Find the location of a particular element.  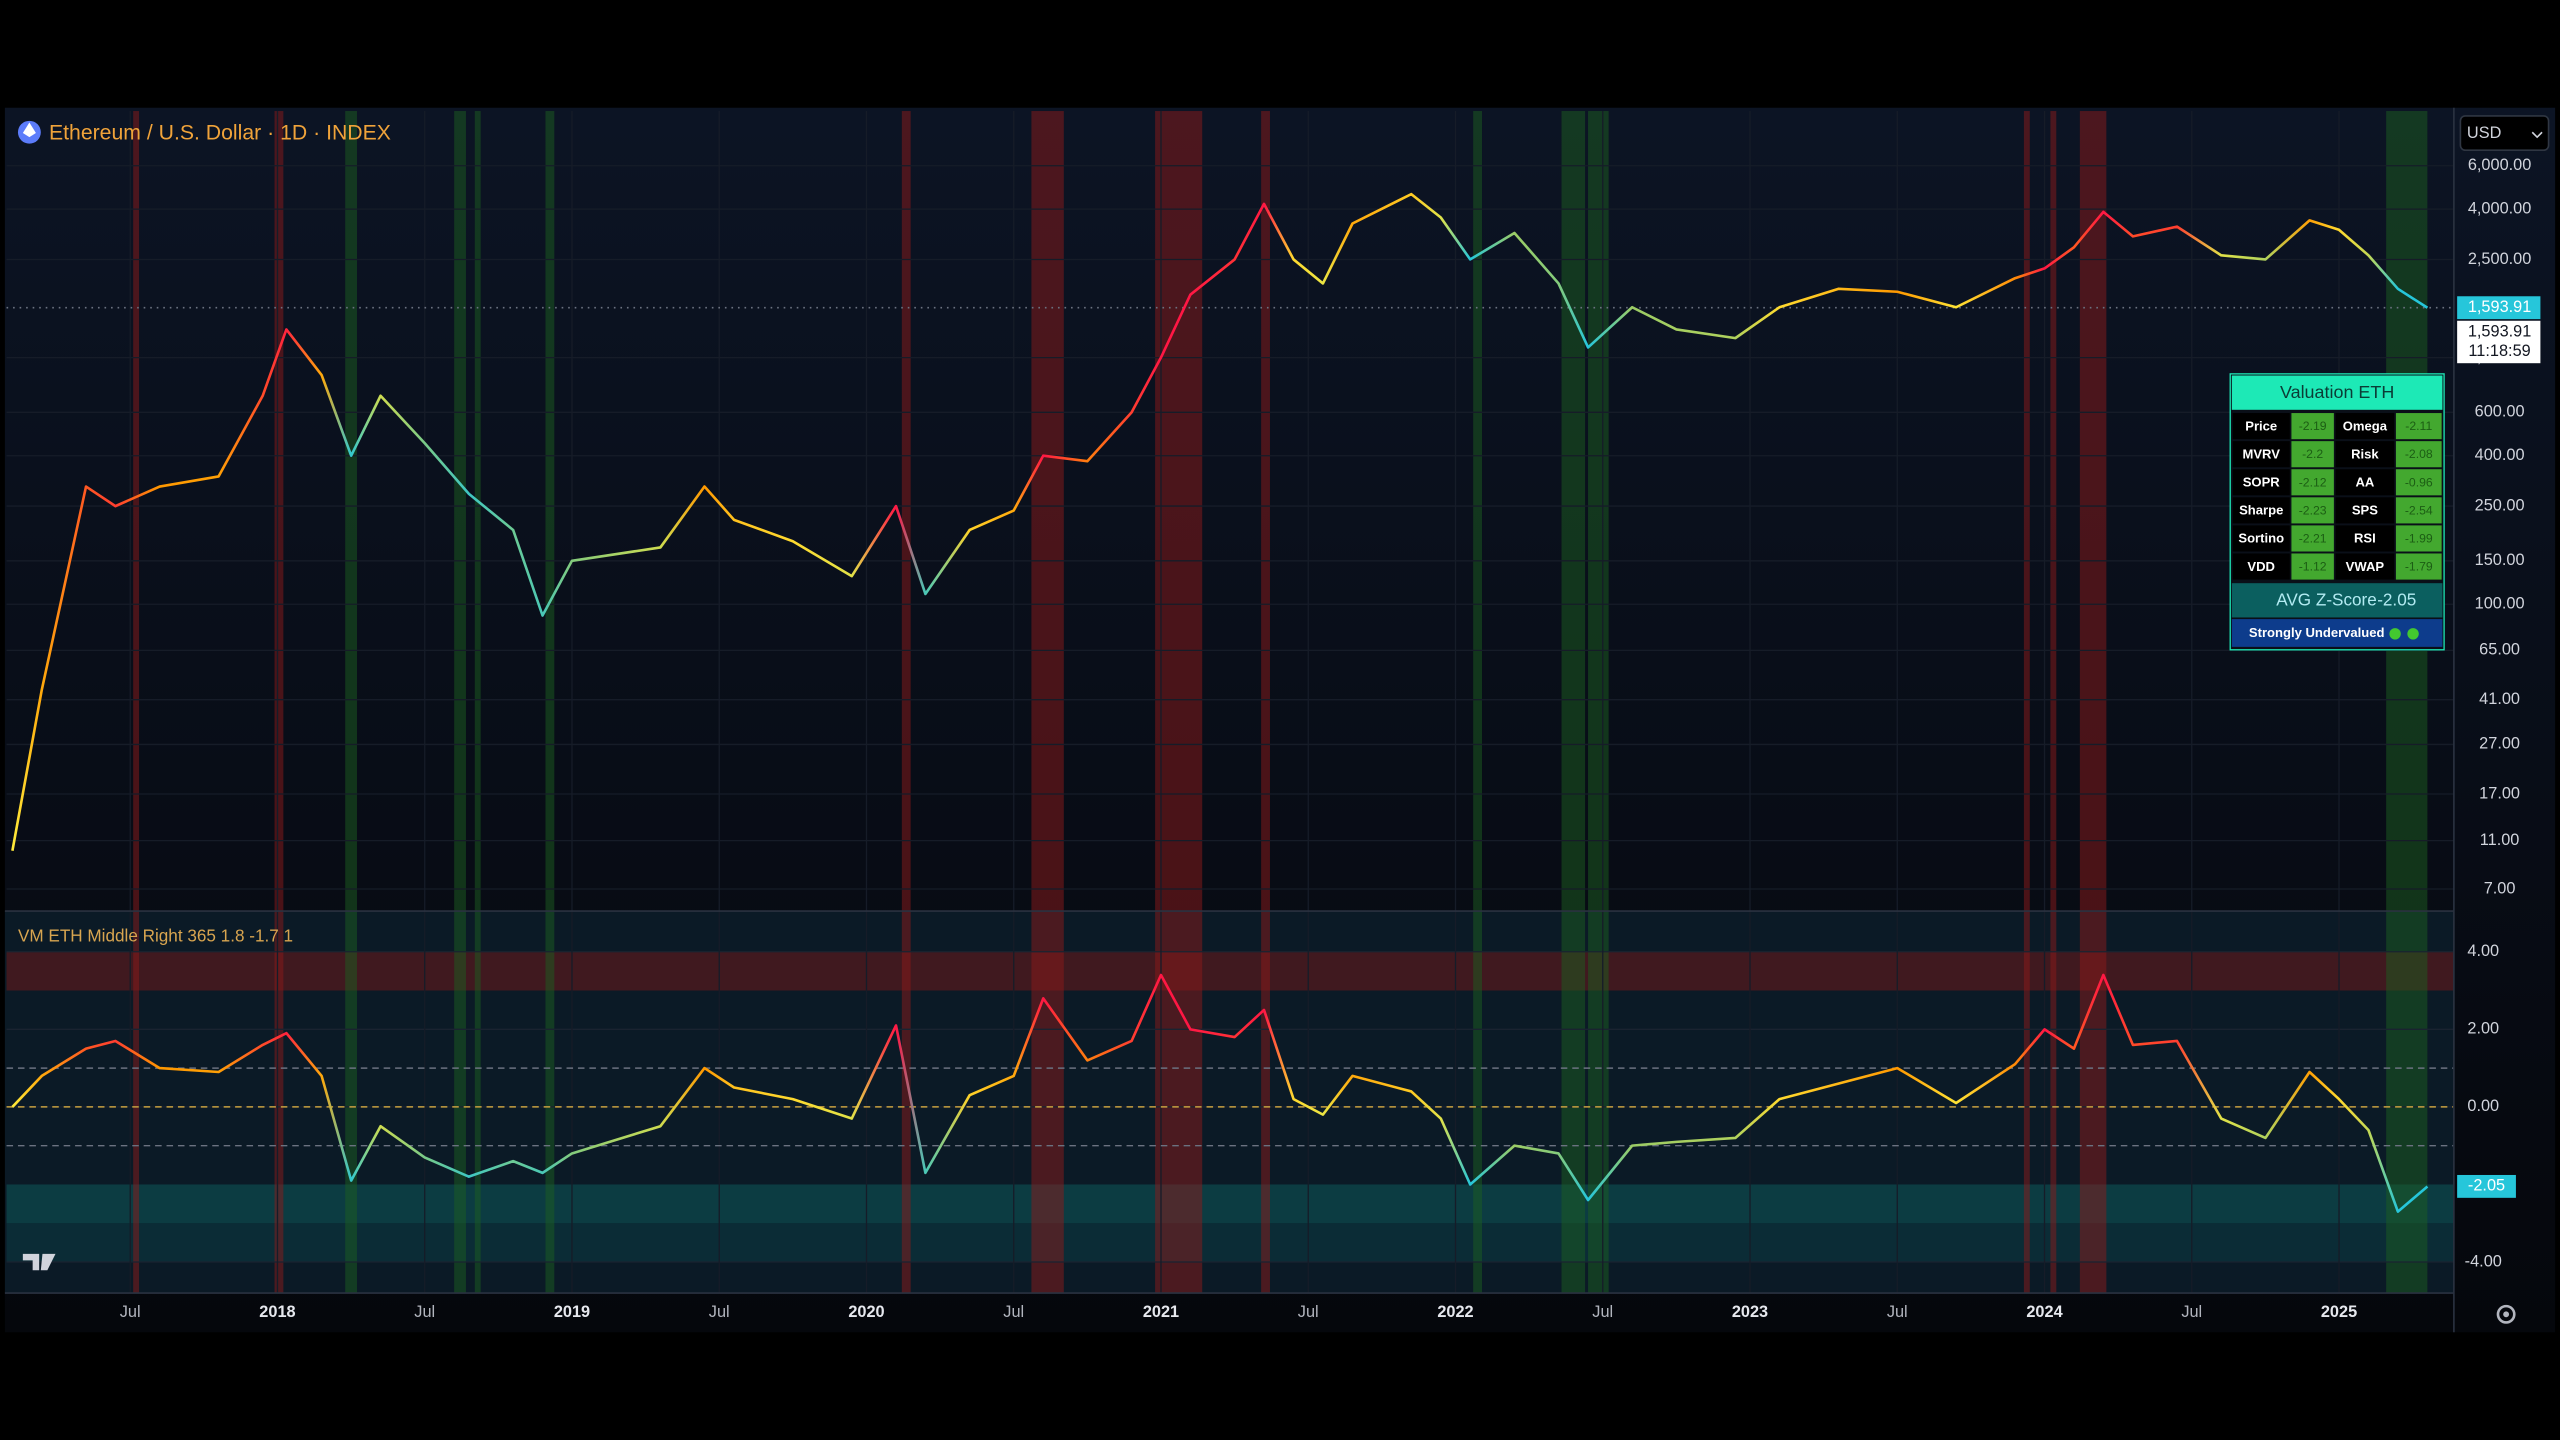

x-tick-label: 2020 is located at coordinates (866, 1312).